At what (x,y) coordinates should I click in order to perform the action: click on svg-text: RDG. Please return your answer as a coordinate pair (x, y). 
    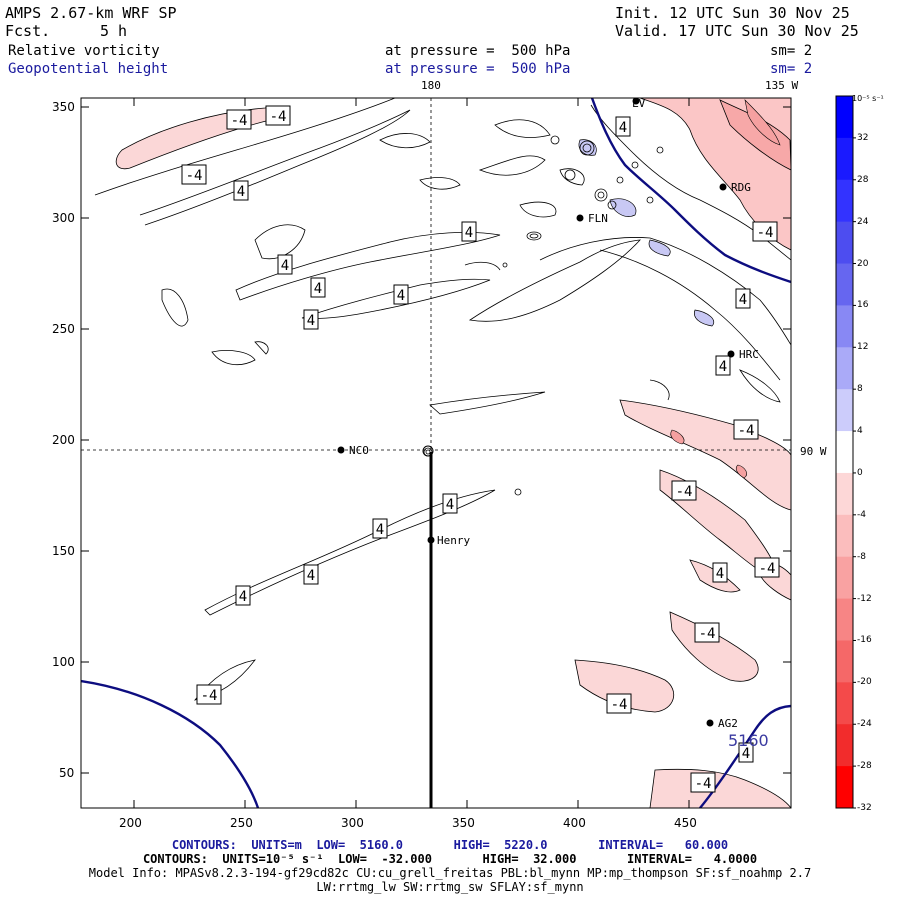
    Looking at the image, I should click on (741, 187).